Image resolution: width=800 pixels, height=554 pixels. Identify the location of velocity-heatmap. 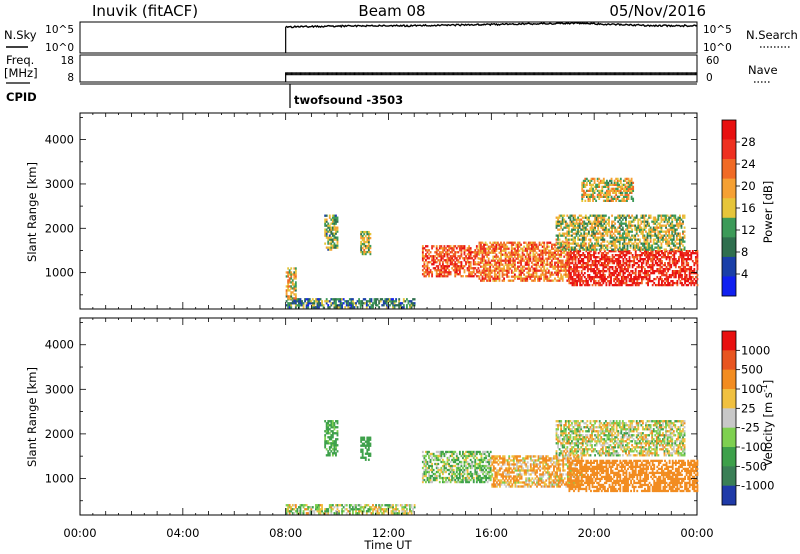
(492, 467).